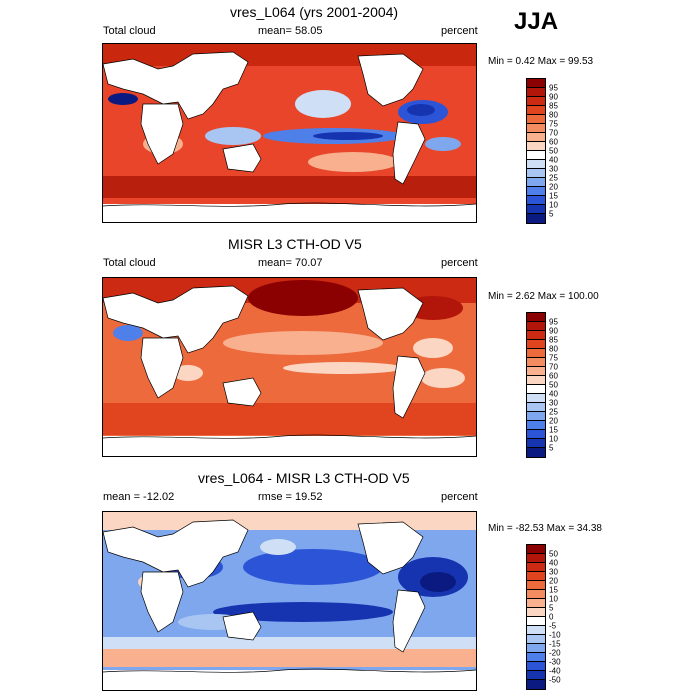  I want to click on colorbar-tick-label: 70, so click(553, 367).